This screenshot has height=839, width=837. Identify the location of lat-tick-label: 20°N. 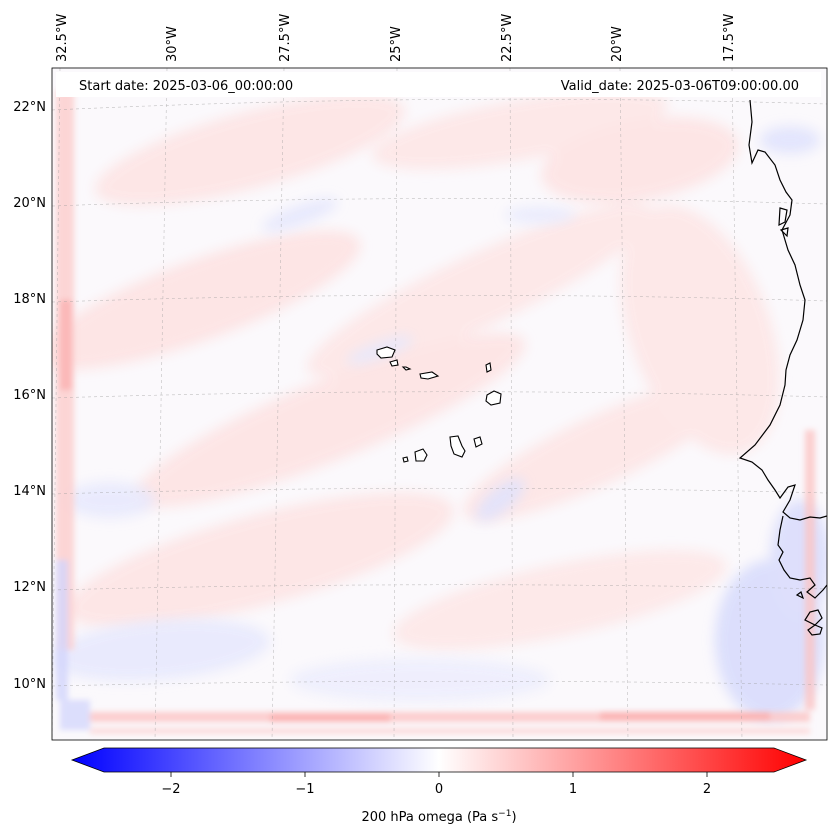
(29, 203).